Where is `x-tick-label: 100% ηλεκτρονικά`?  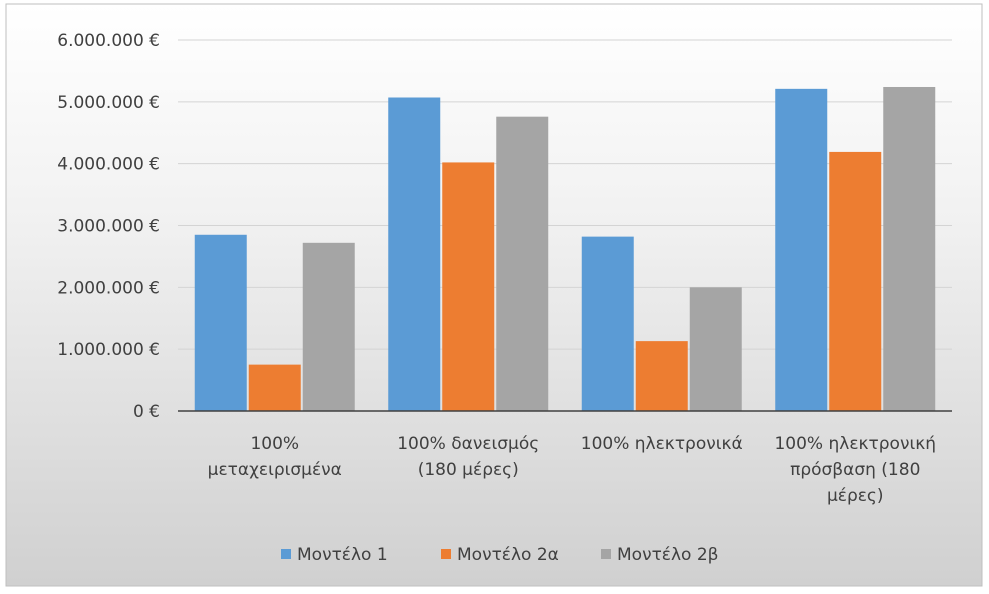
x-tick-label: 100% ηλεκτρονικά is located at coordinates (662, 444).